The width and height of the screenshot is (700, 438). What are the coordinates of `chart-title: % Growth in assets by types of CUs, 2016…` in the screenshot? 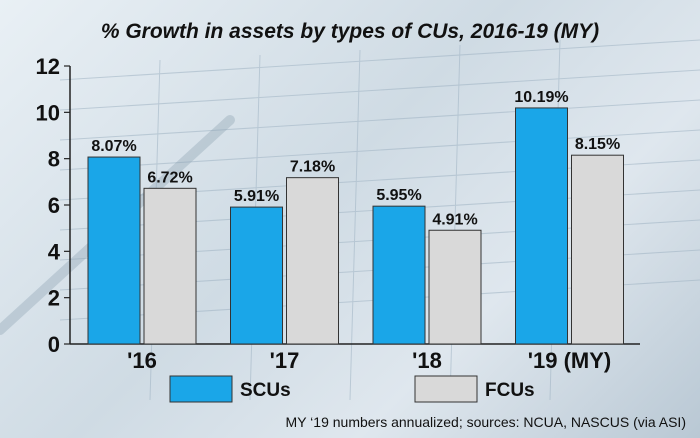 It's located at (350, 31).